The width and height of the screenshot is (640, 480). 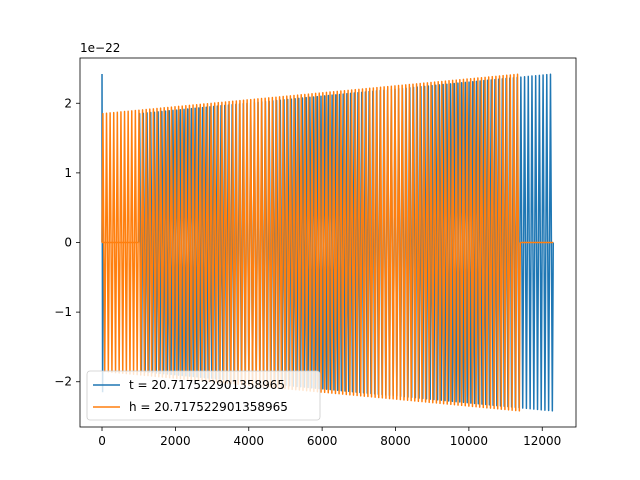 What do you see at coordinates (102, 441) in the screenshot?
I see `x-tick-label: 0` at bounding box center [102, 441].